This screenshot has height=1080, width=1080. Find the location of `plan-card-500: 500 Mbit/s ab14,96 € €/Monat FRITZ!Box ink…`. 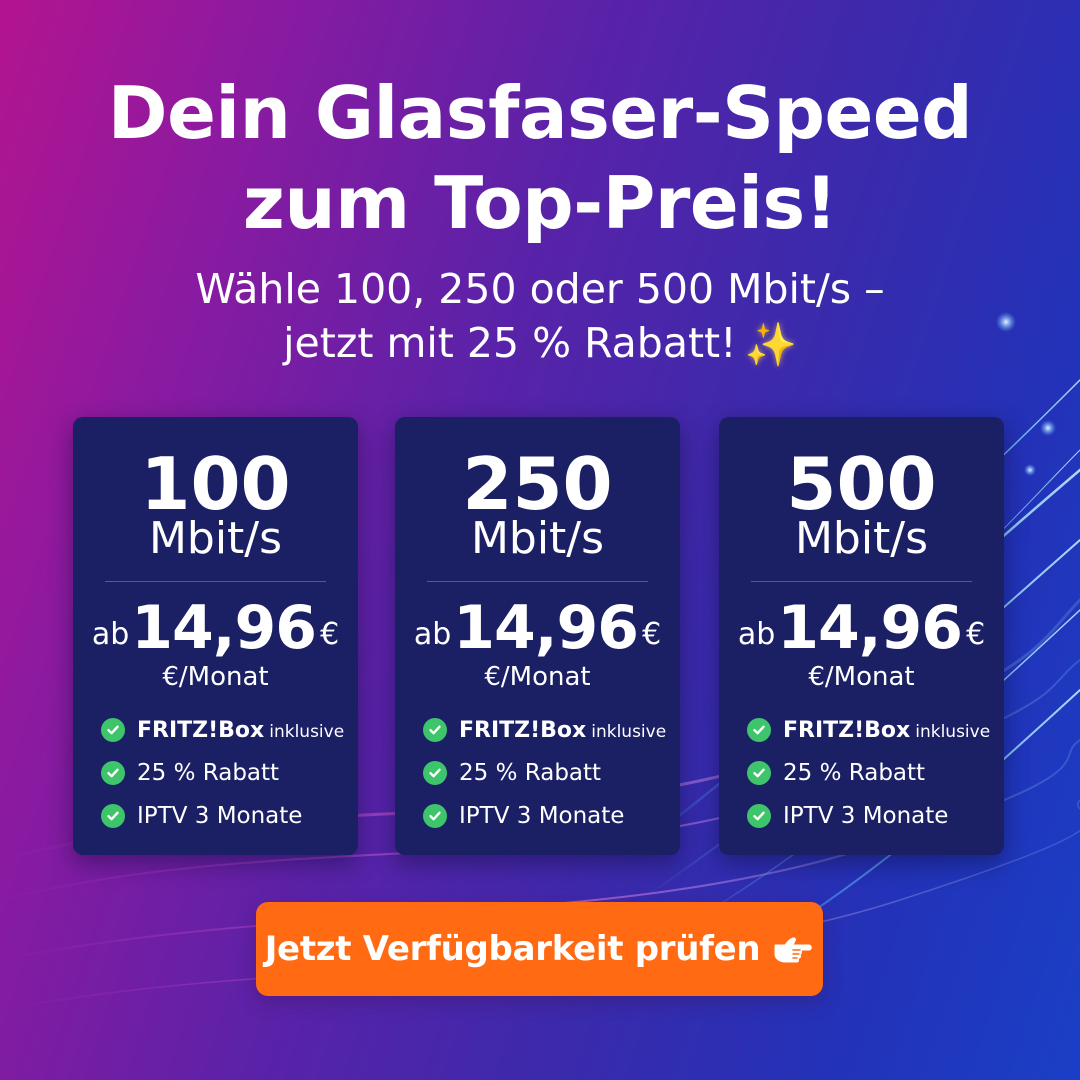

plan-card-500: 500 Mbit/s ab14,96 € €/Monat FRITZ!Box ink… is located at coordinates (861, 636).